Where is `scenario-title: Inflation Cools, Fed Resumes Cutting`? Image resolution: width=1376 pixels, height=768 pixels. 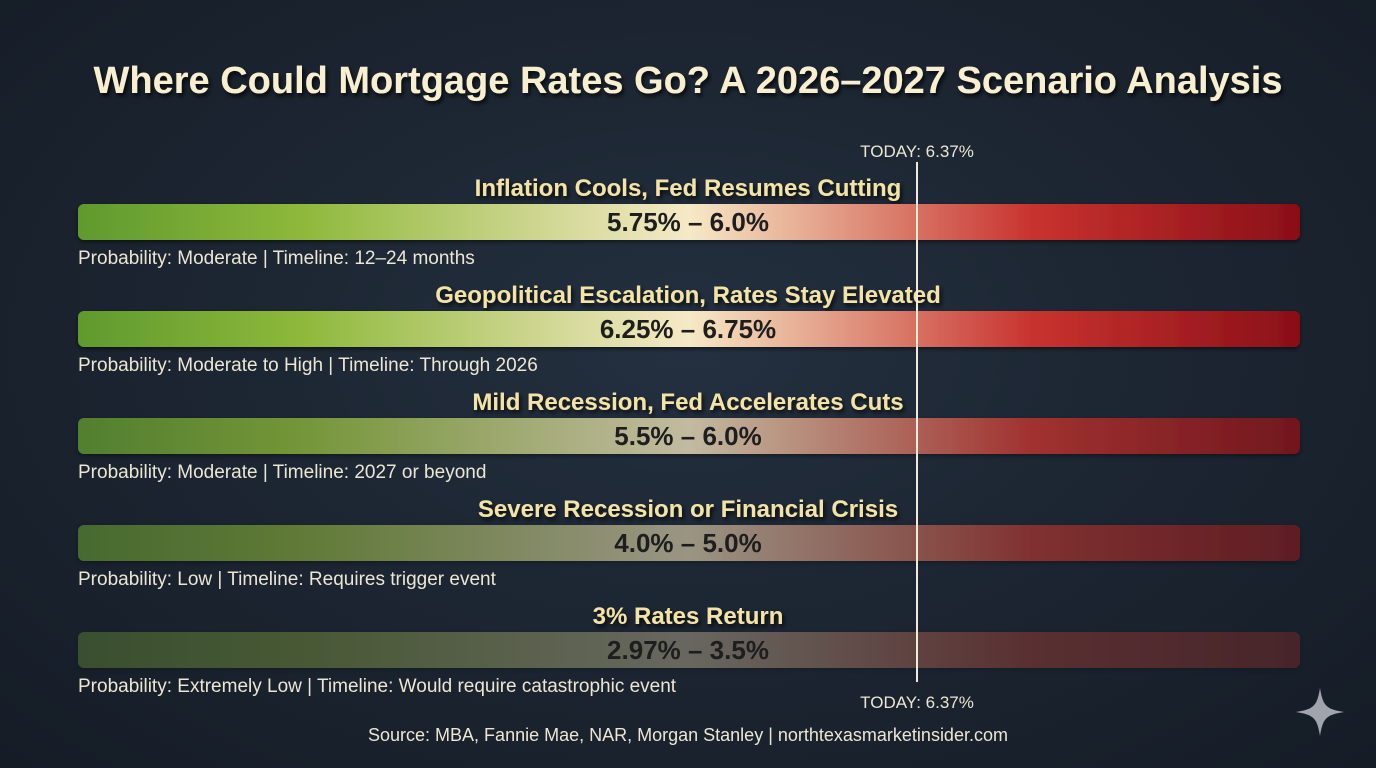
scenario-title: Inflation Cools, Fed Resumes Cutting is located at coordinates (688, 188).